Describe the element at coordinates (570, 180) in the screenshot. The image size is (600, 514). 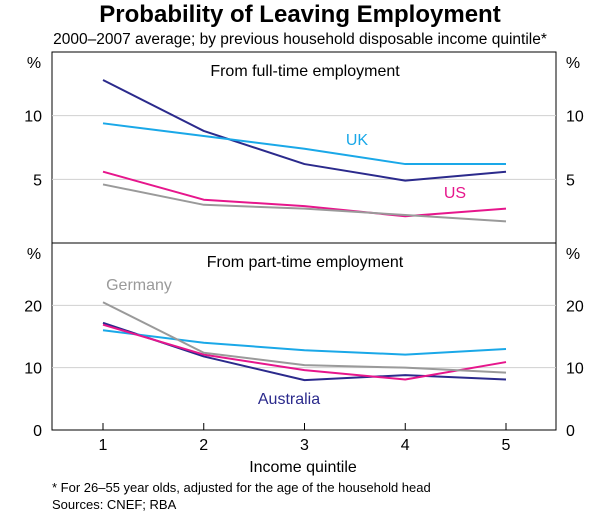
I see `y-tick-label-right: 5` at that location.